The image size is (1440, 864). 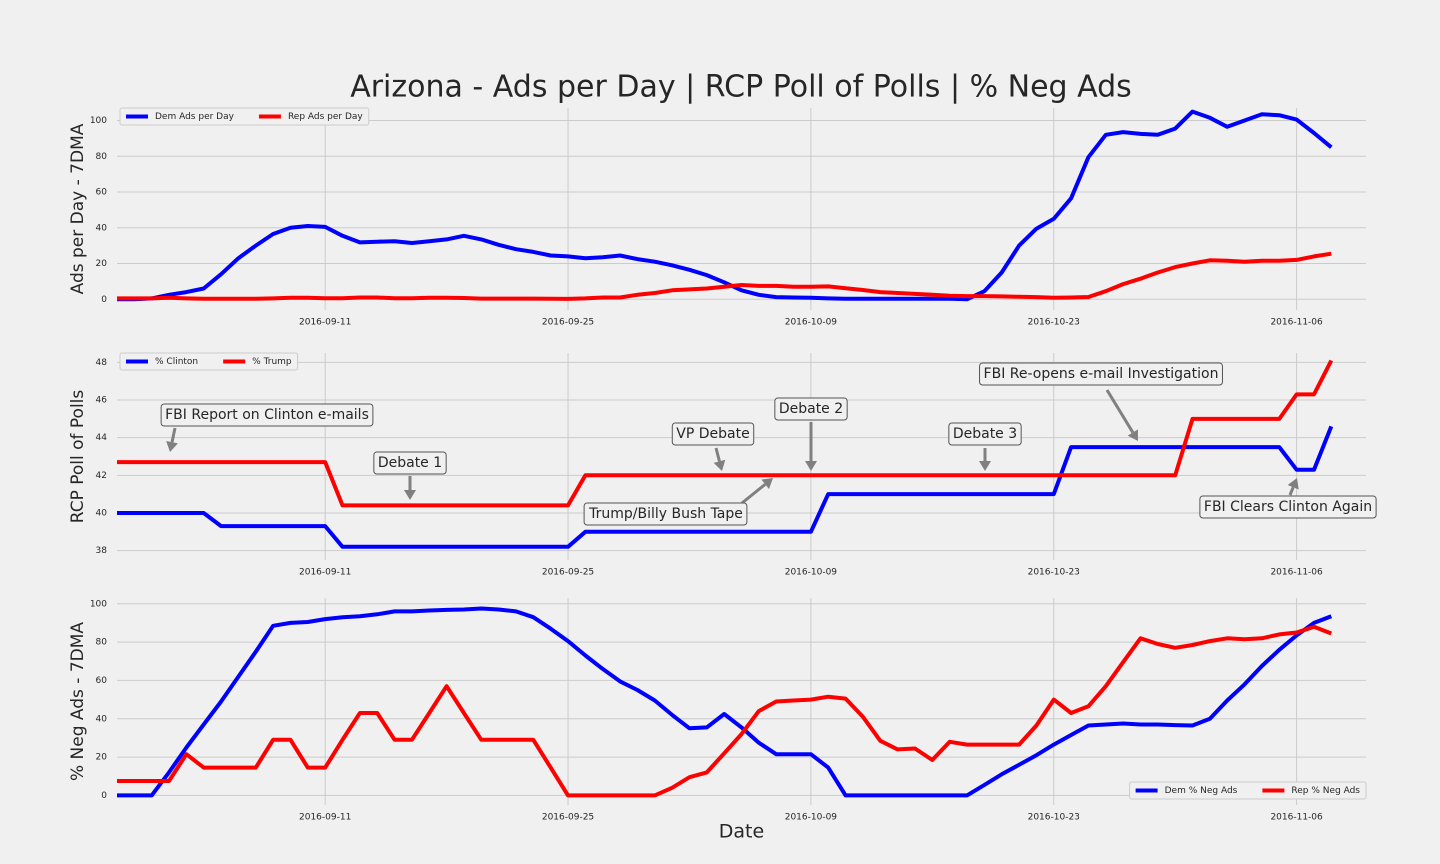 I want to click on legend: % Clinton % Trump, so click(x=209, y=361).